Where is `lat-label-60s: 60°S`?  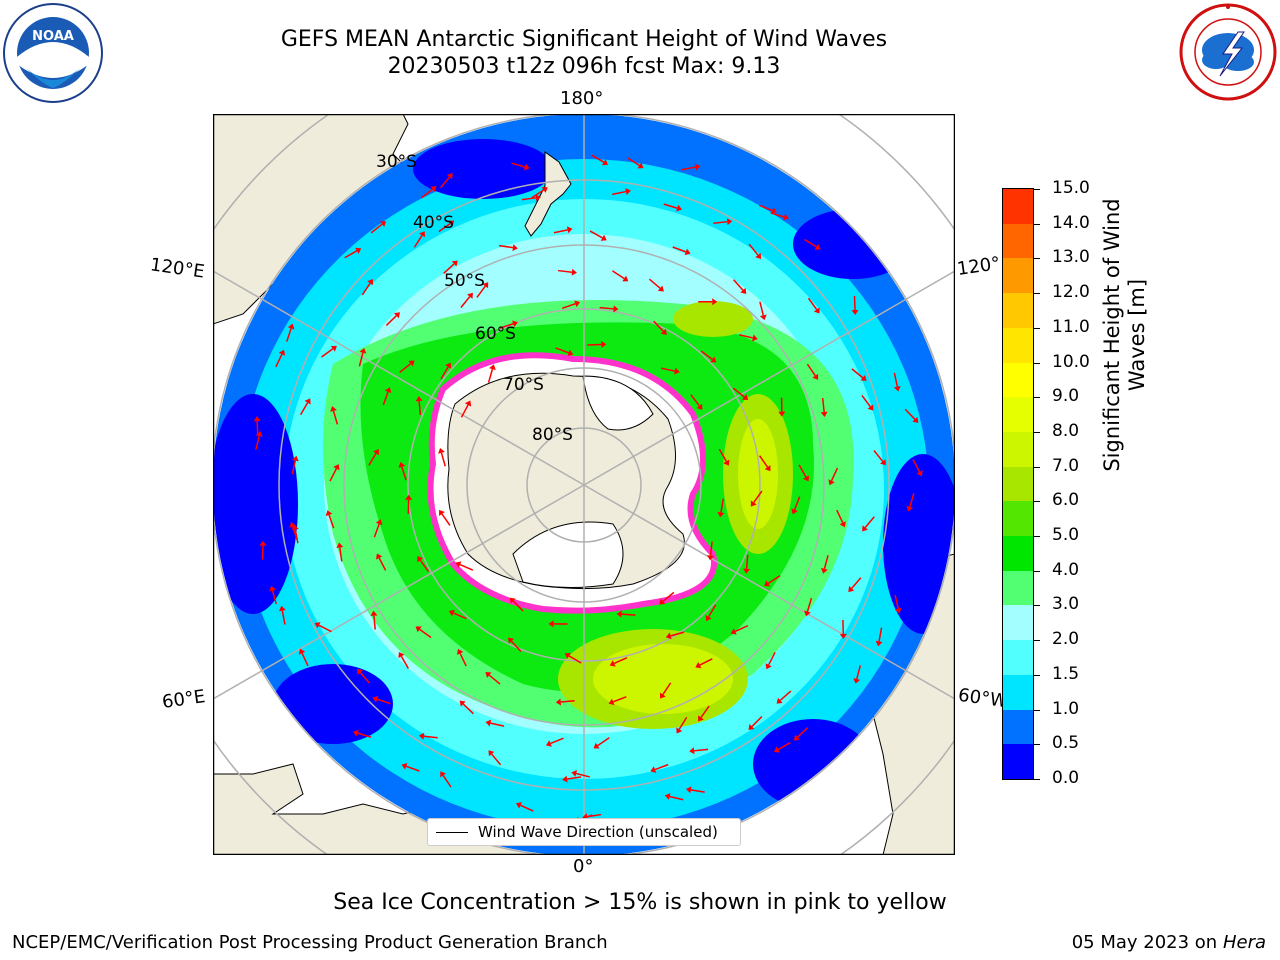
lat-label-60s: 60°S is located at coordinates (495, 334).